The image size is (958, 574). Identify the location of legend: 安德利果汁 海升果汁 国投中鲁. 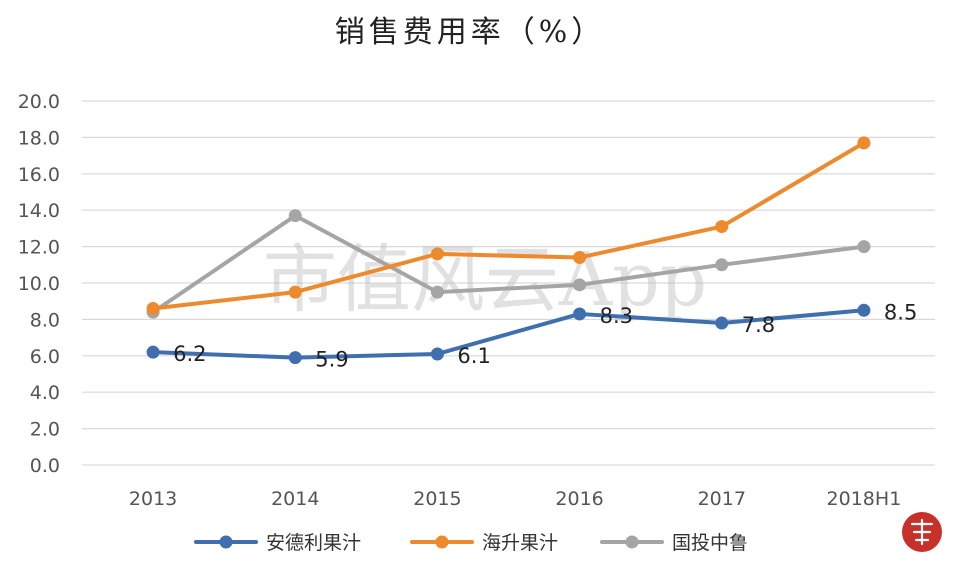
(471, 543).